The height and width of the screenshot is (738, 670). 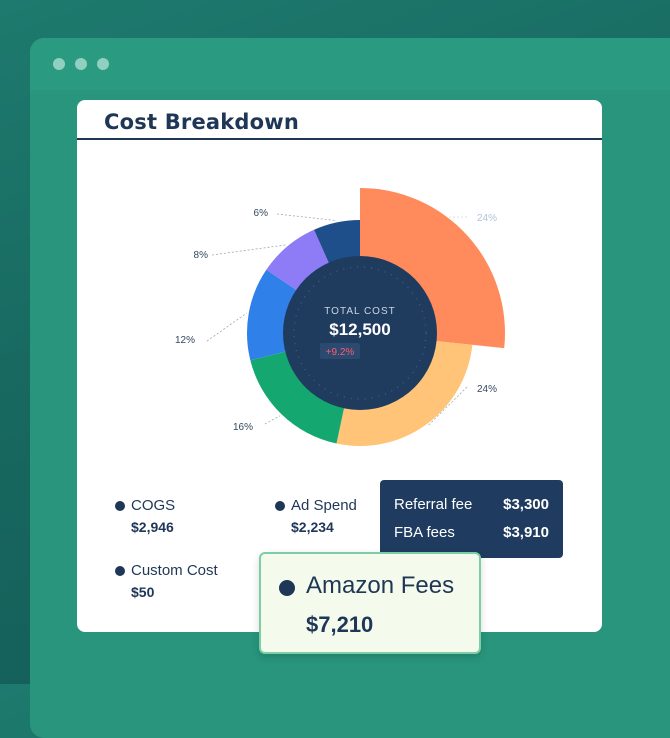 I want to click on slice-percent-label: 16%, so click(x=243, y=427).